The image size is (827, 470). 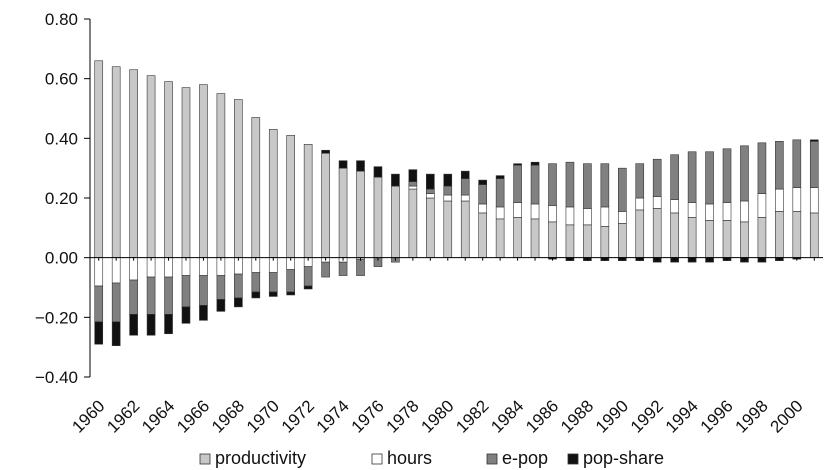 I want to click on bar-productivity-1991, so click(x=640, y=233).